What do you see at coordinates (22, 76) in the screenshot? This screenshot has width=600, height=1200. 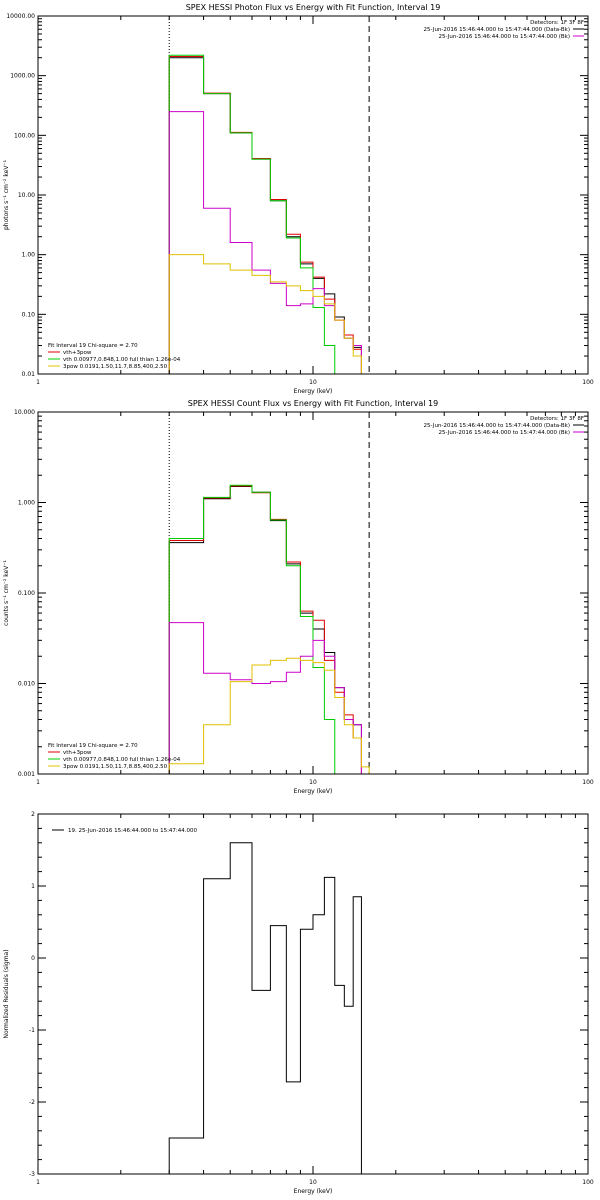 I see `y-tick-label: 1000.00` at bounding box center [22, 76].